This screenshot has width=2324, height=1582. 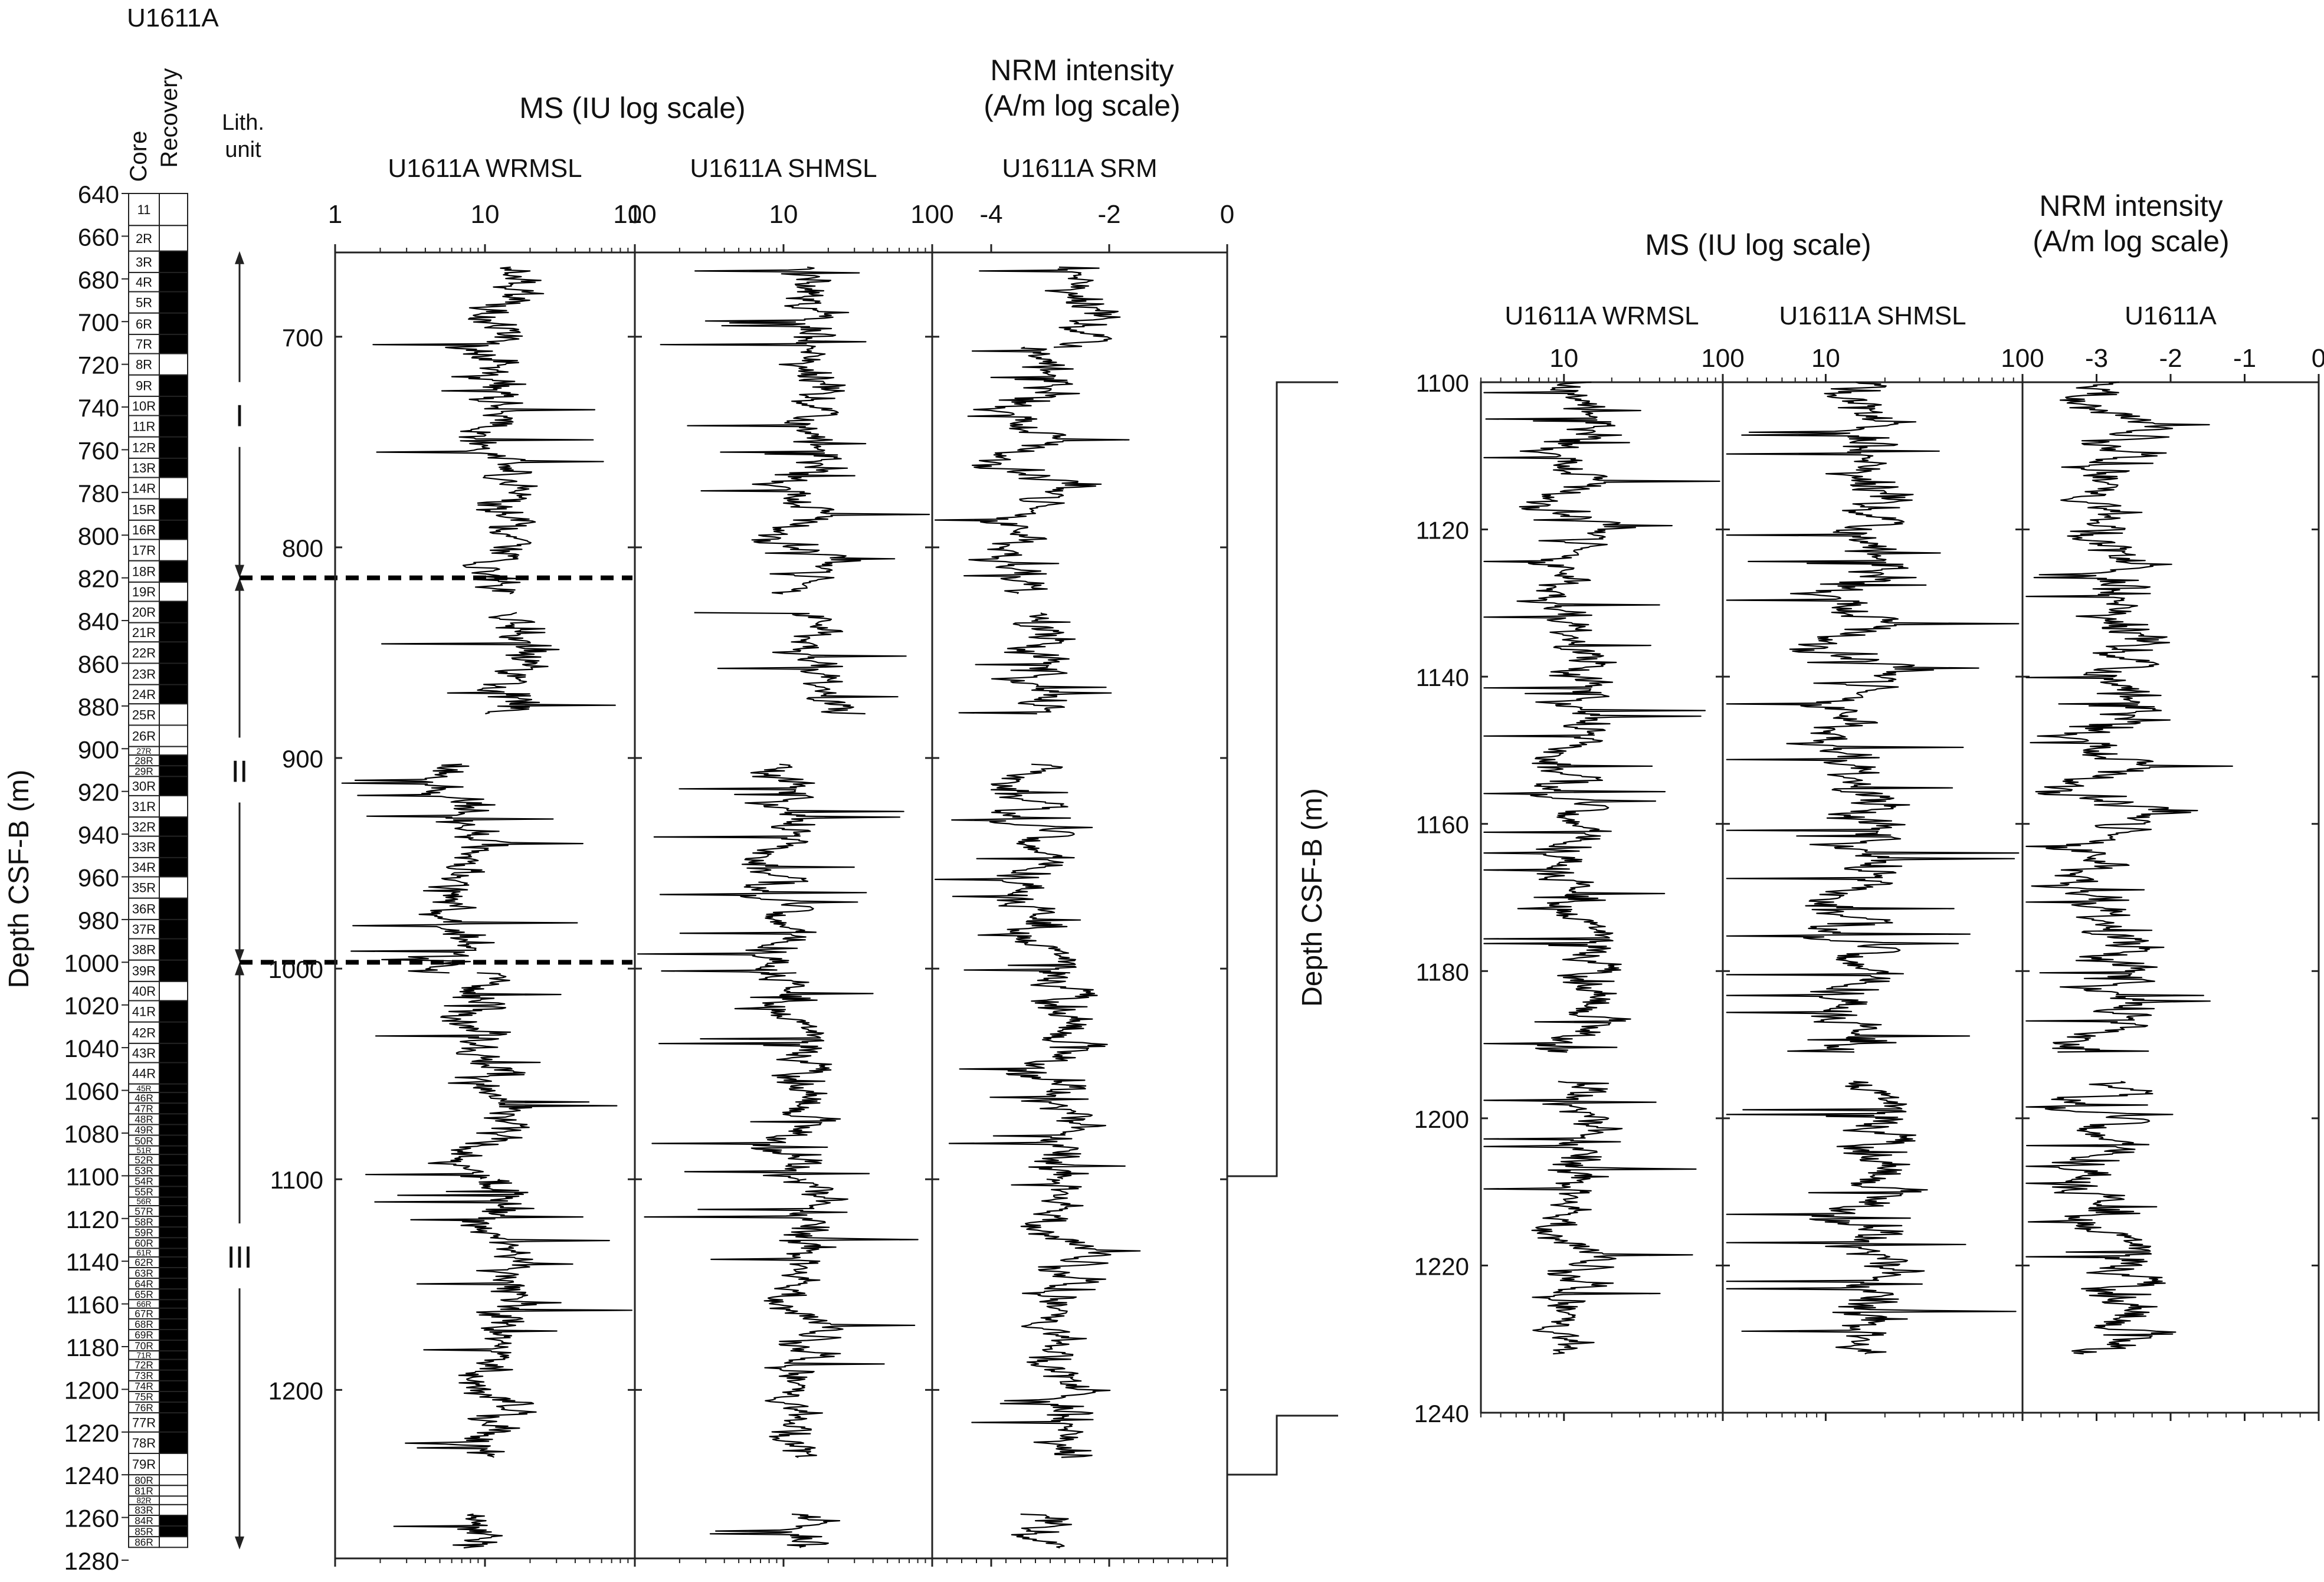 I want to click on core-label: 25R, so click(x=144, y=714).